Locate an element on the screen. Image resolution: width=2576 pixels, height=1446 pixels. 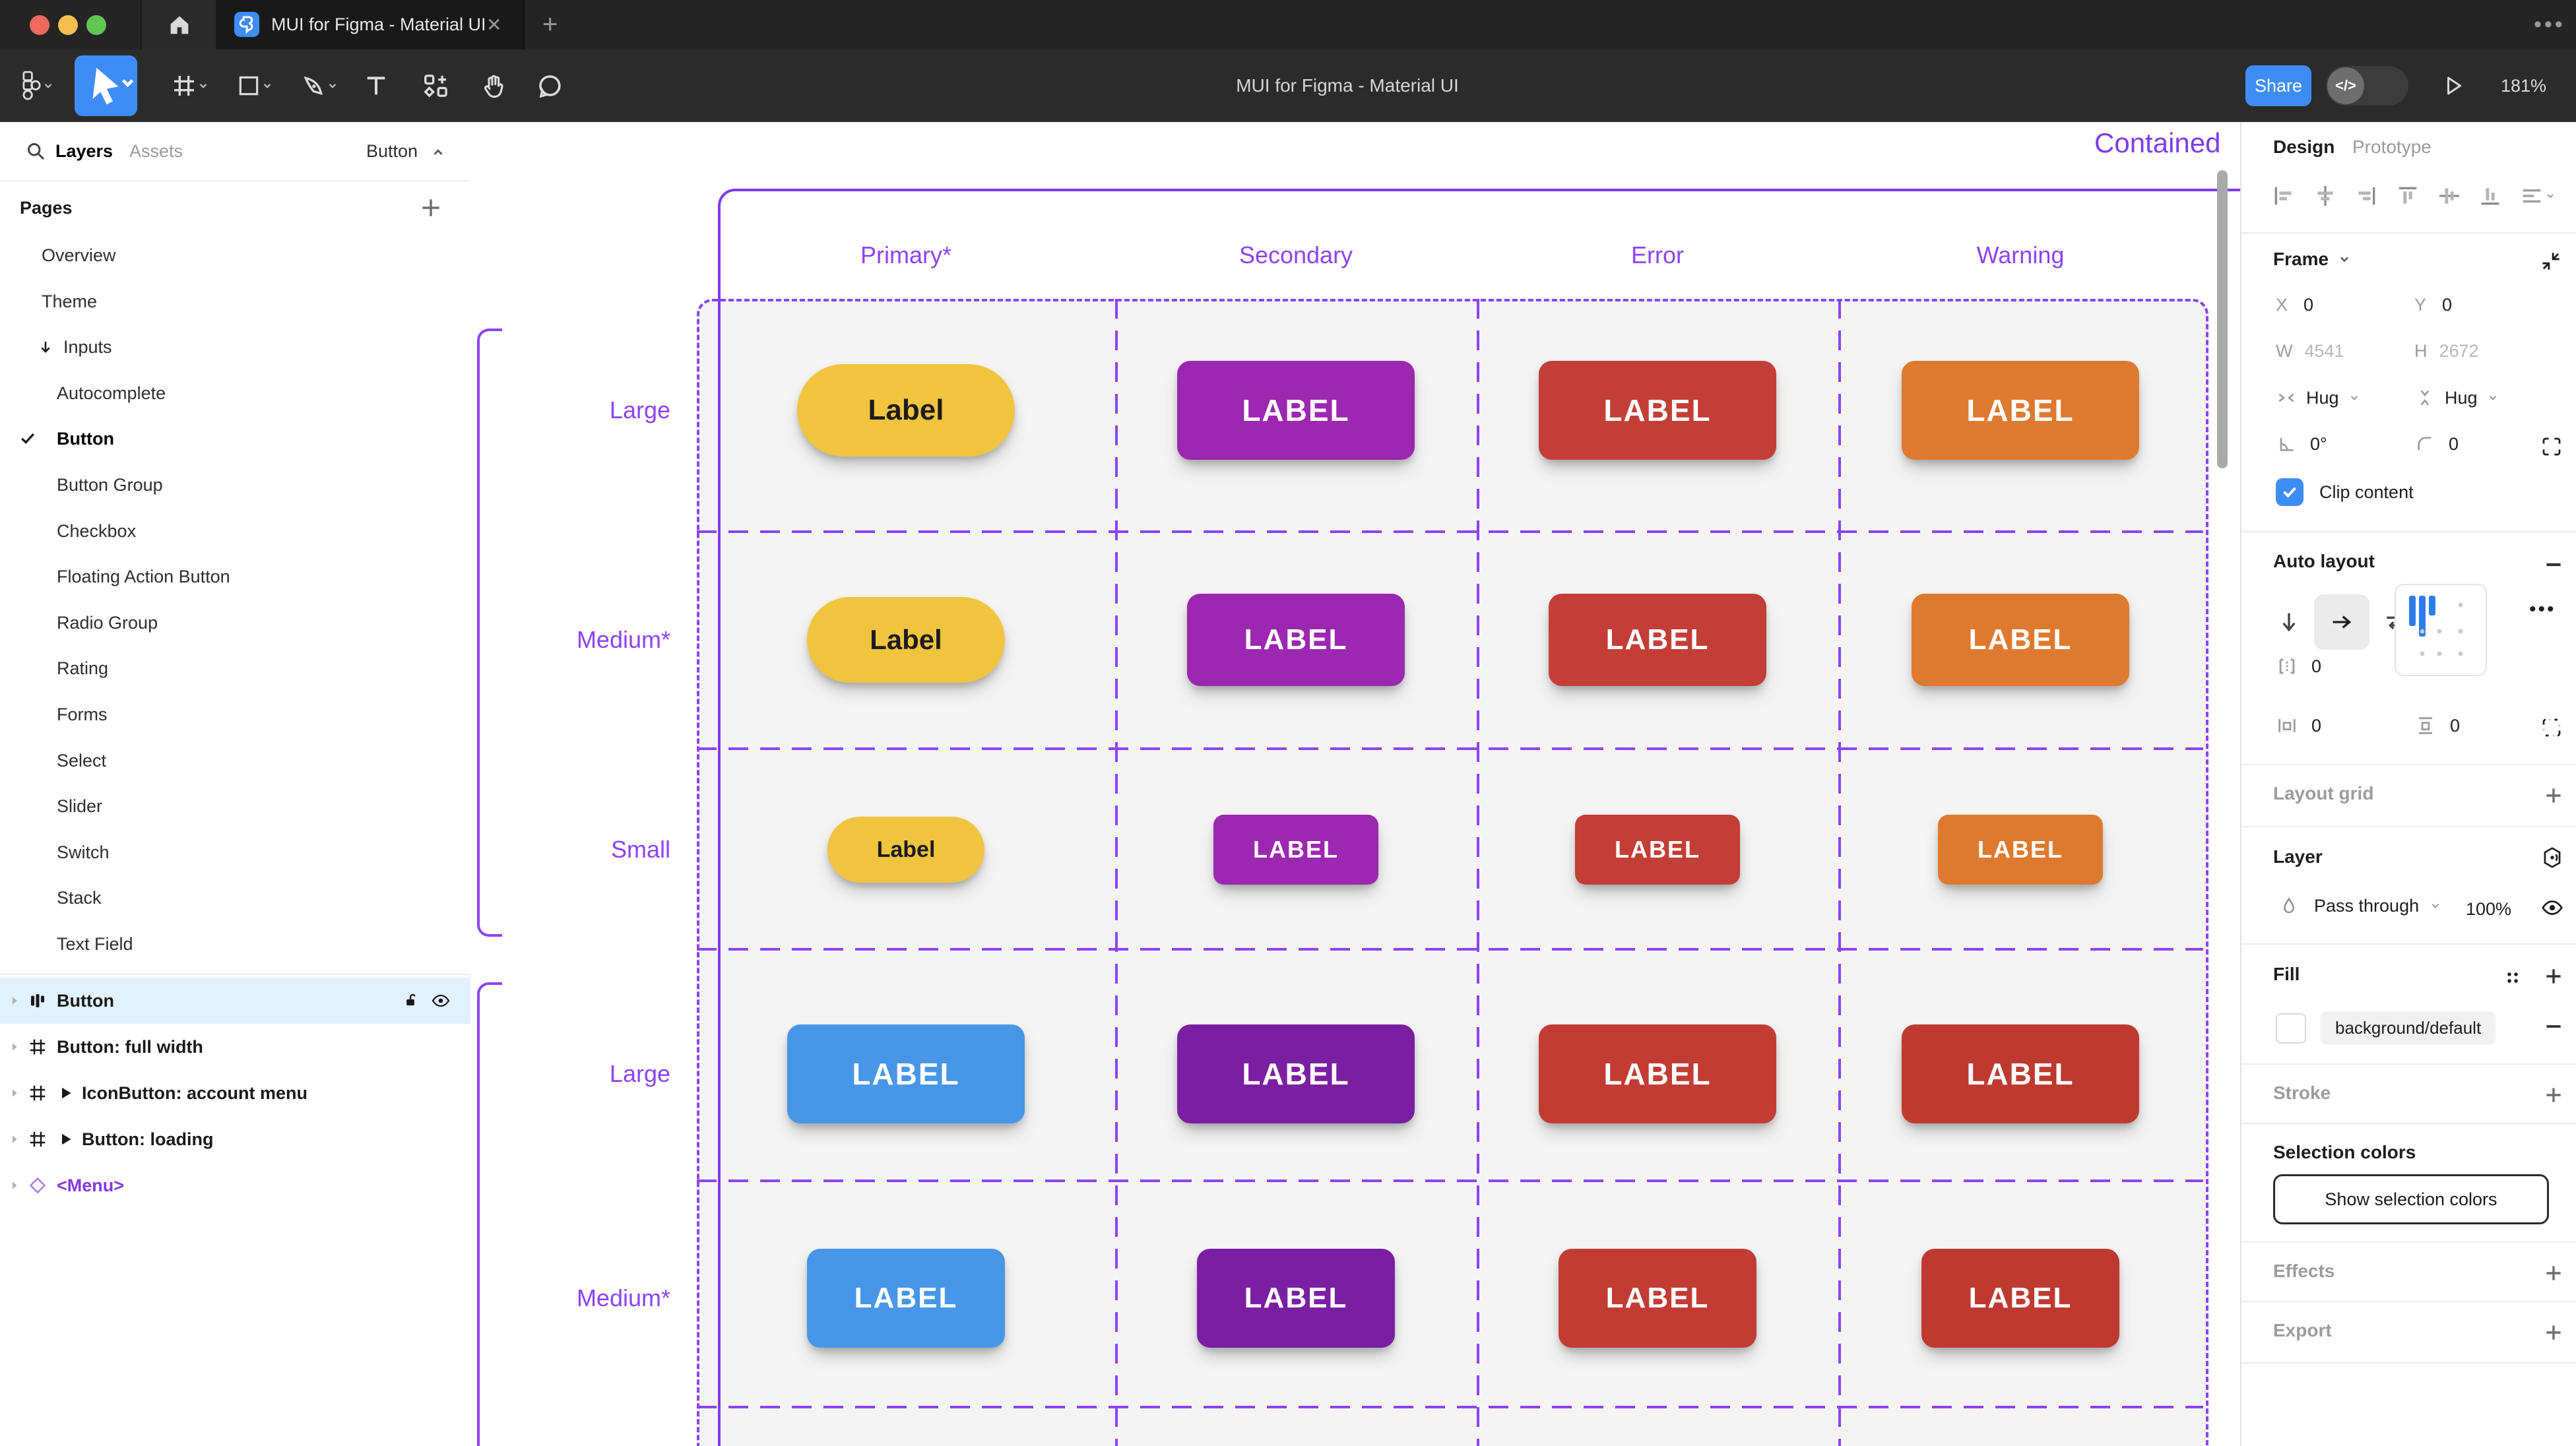
align-left-icon is located at coordinates (2283, 196).